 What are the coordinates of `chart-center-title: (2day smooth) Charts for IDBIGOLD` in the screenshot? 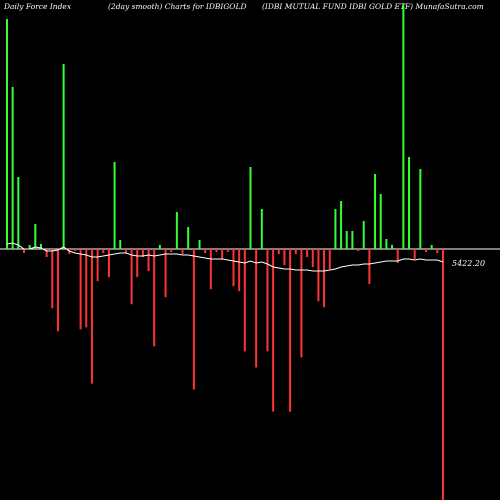 It's located at (177, 6).